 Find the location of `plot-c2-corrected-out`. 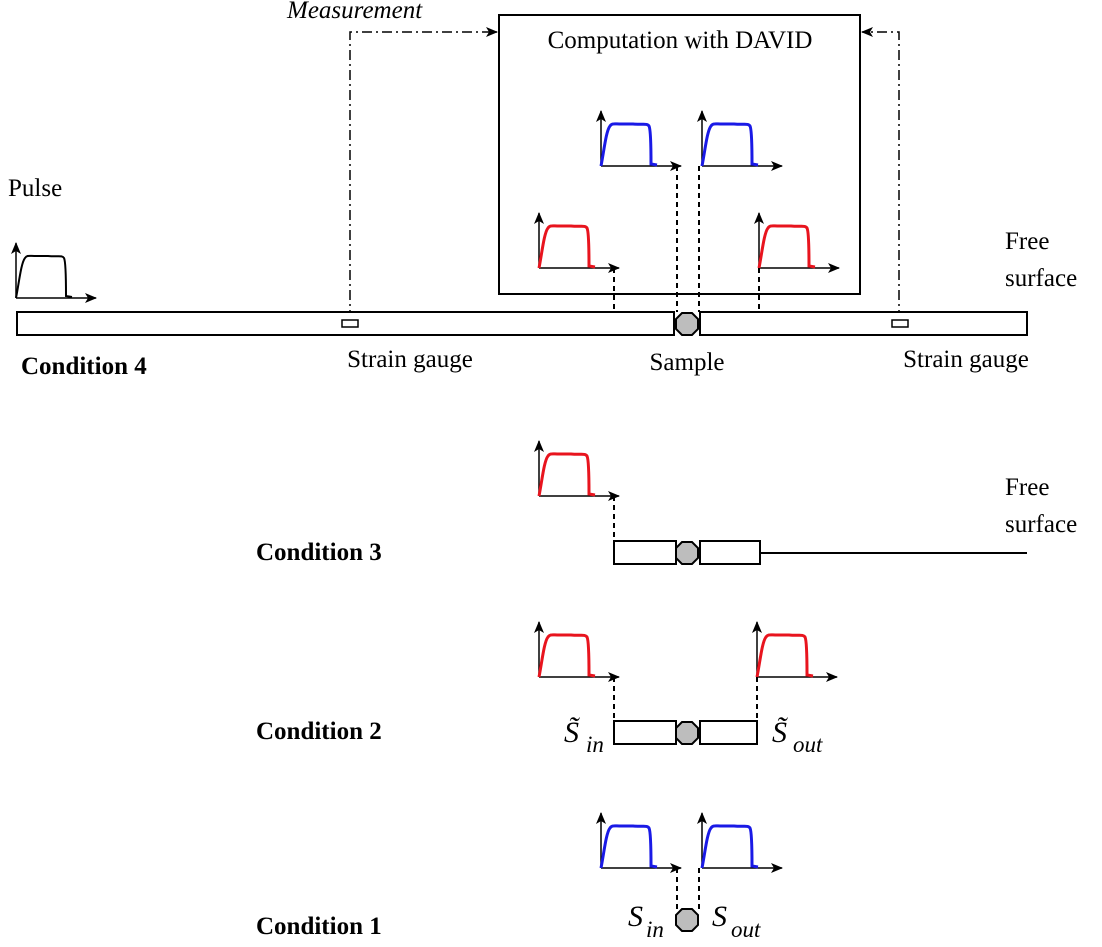

plot-c2-corrected-out is located at coordinates (796, 650).